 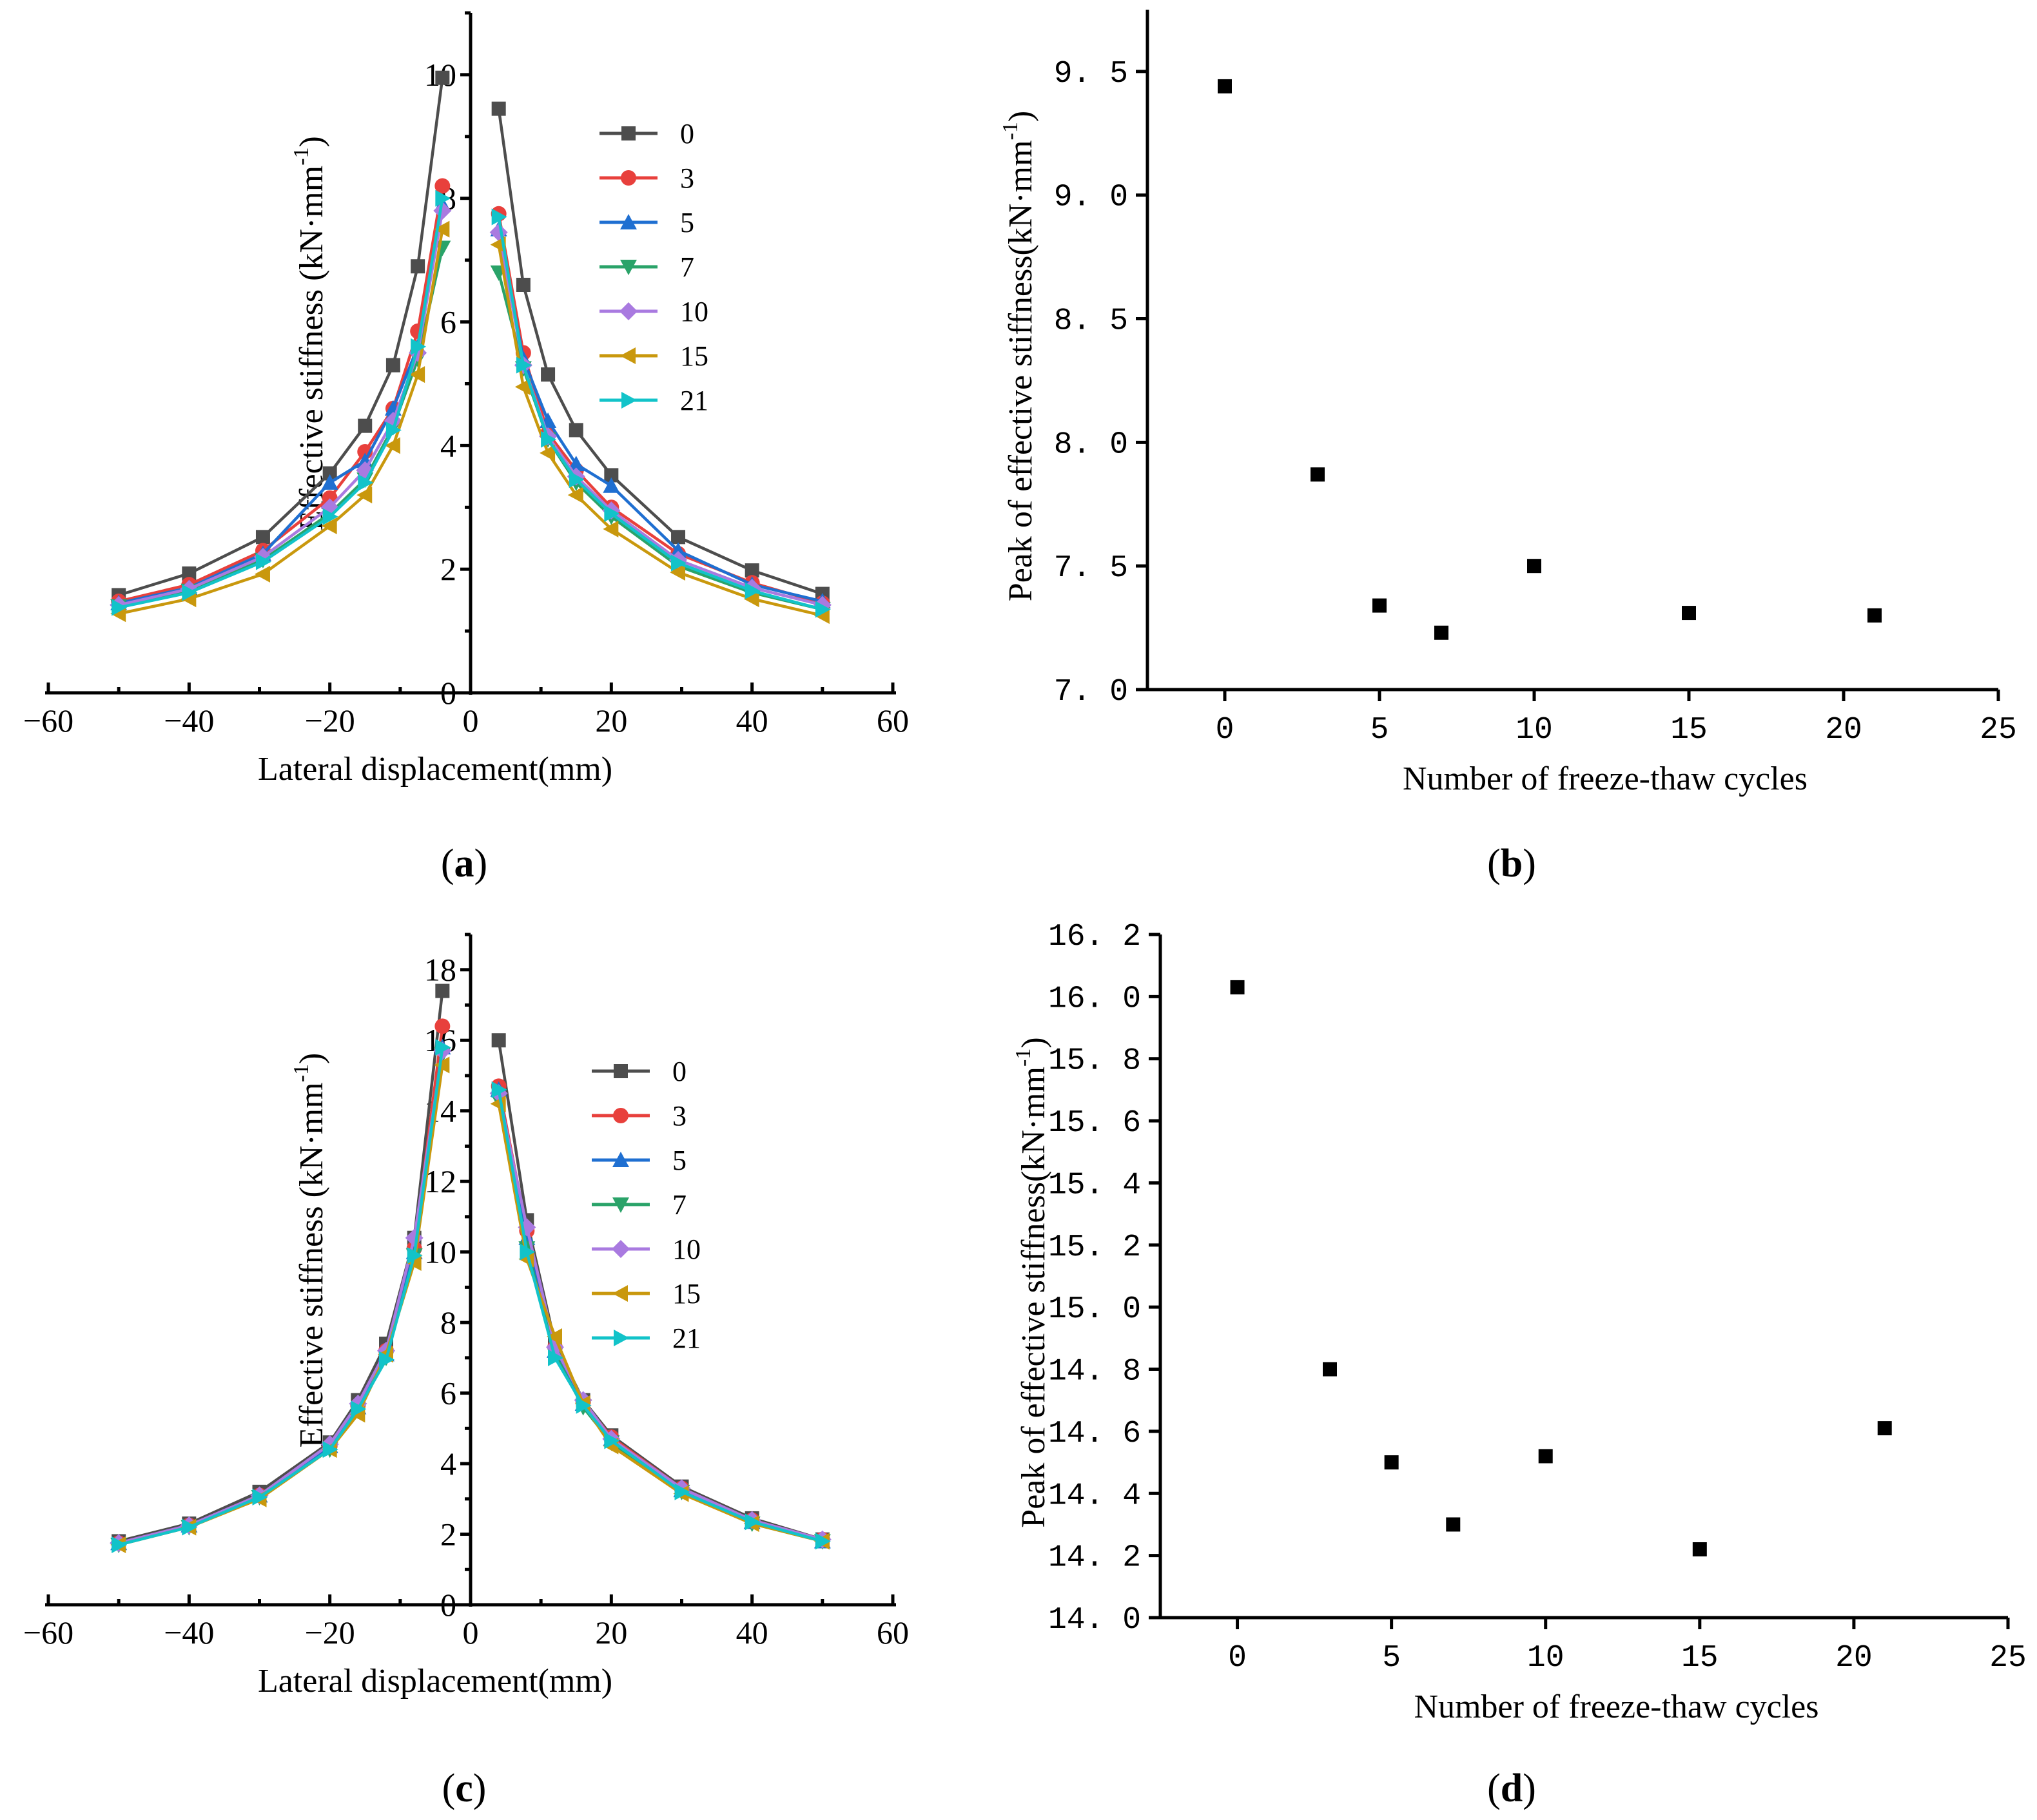 I want to click on y-tick-label: 14. 8, so click(x=1094, y=1372).